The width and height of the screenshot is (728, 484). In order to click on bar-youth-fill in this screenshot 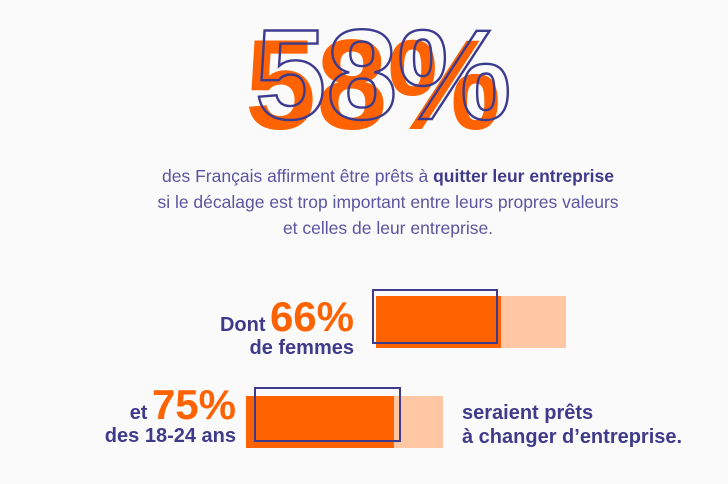, I will do `click(320, 422)`.